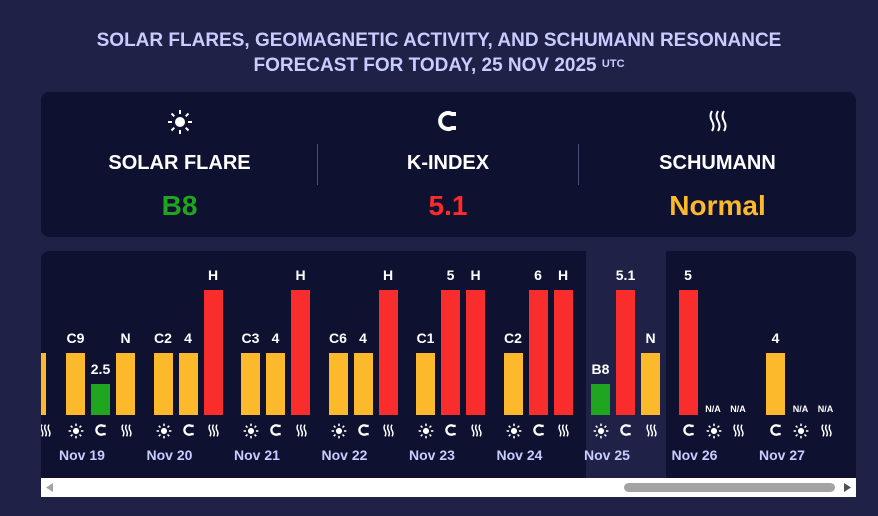  I want to click on horizontal-scrollbar, so click(448, 487).